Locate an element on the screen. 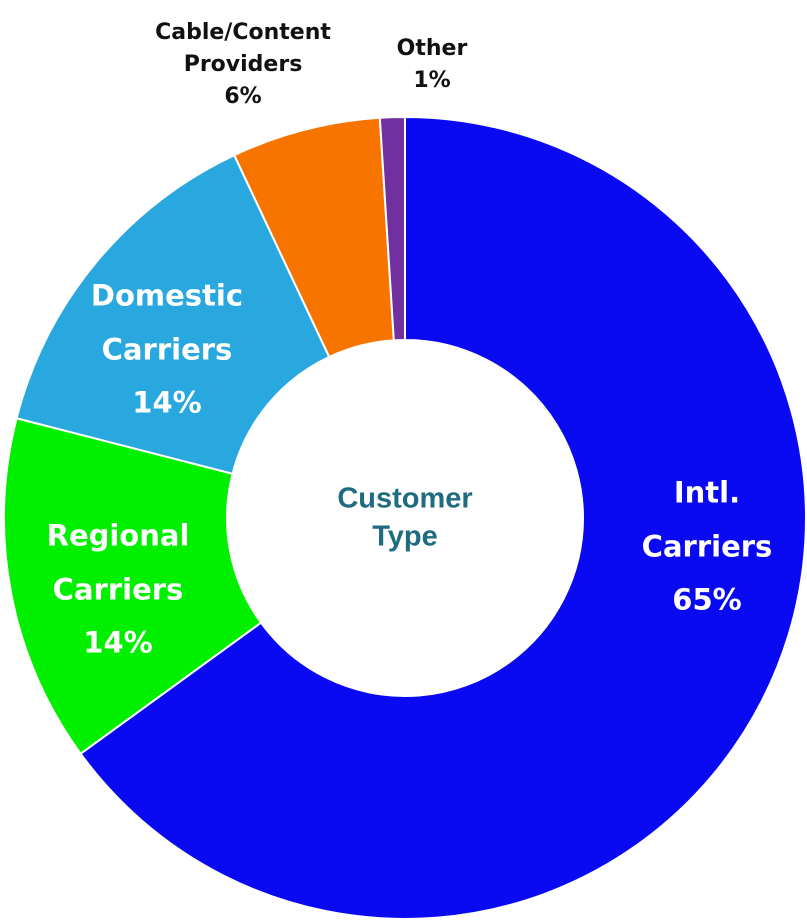 Image resolution: width=807 pixels, height=923 pixels. category-label: Domestic Carriers is located at coordinates (167, 322).